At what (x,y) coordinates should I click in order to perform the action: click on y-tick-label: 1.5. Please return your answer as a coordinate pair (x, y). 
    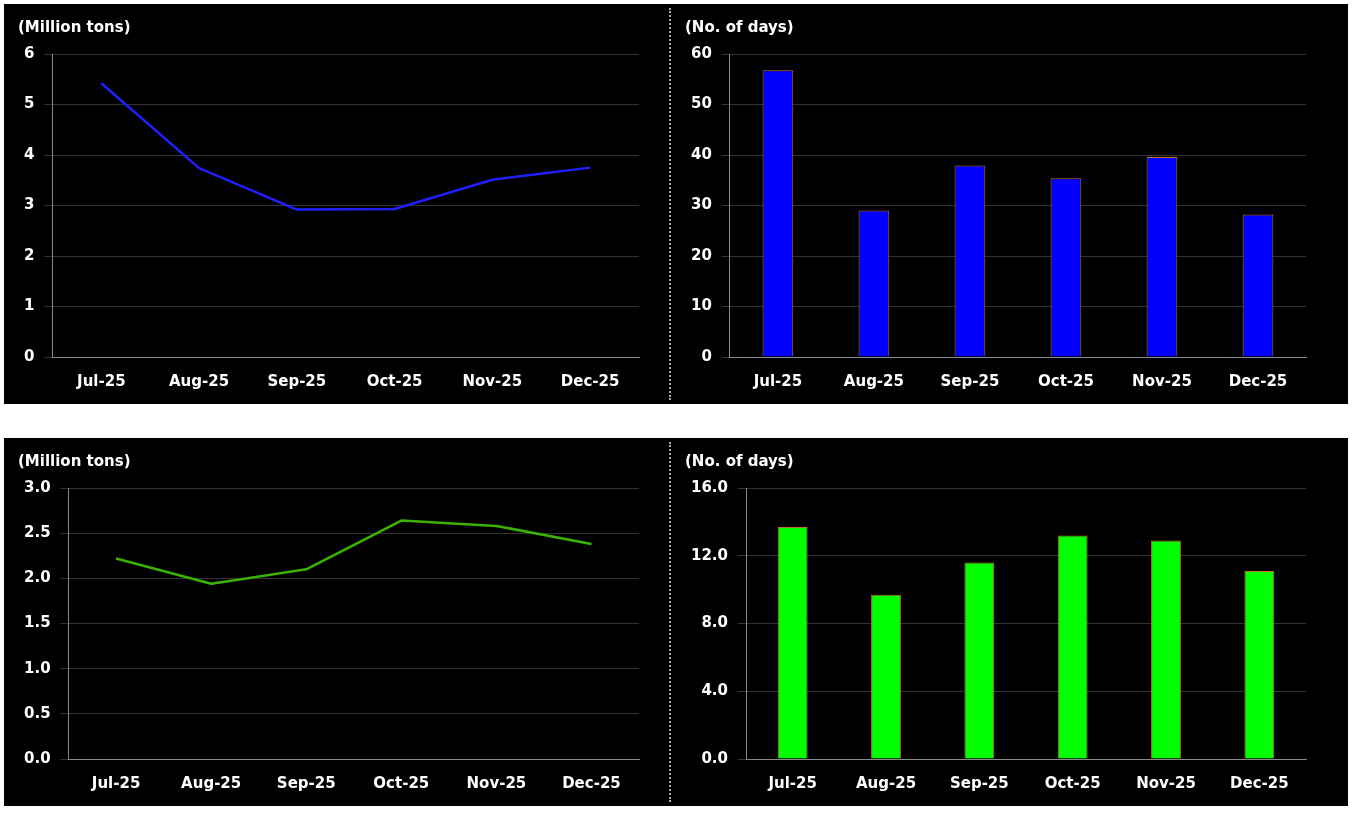
    Looking at the image, I should click on (37, 622).